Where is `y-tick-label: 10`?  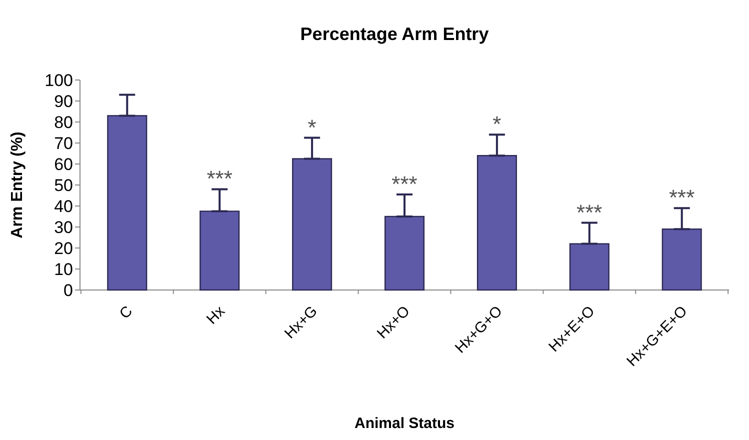 y-tick-label: 10 is located at coordinates (63, 269).